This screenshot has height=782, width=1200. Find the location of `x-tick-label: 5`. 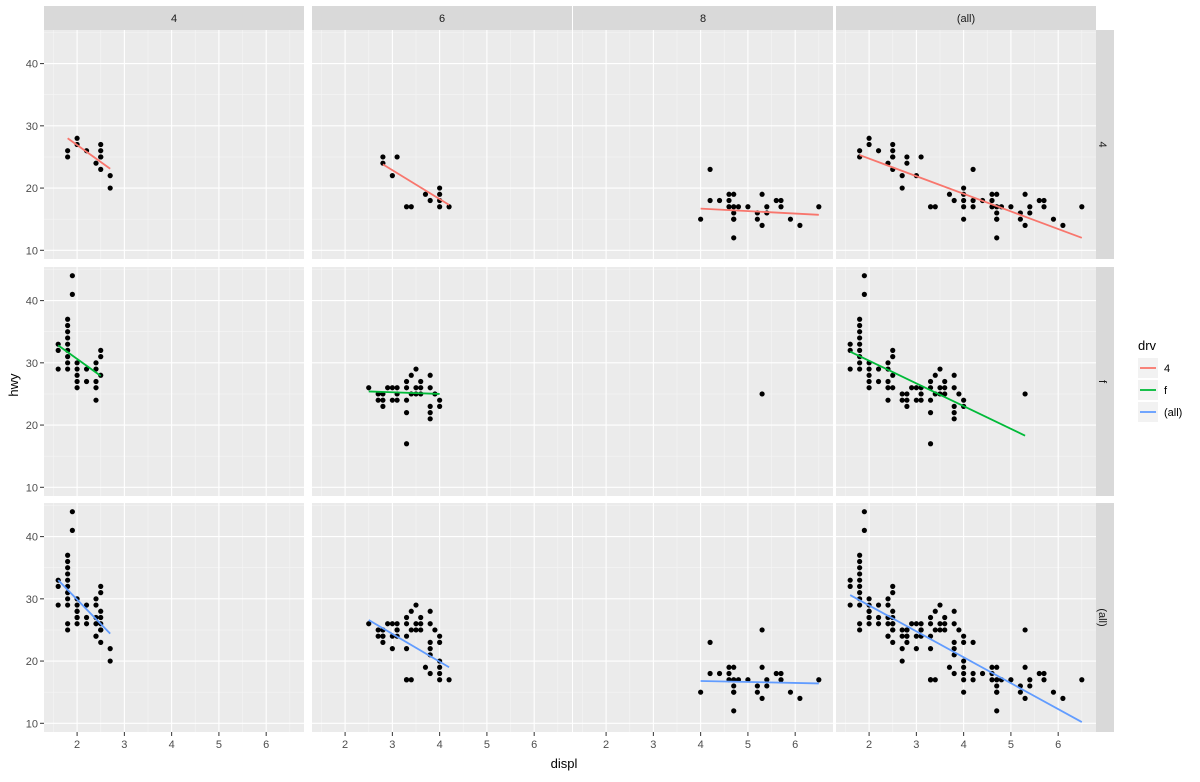

x-tick-label: 5 is located at coordinates (219, 745).